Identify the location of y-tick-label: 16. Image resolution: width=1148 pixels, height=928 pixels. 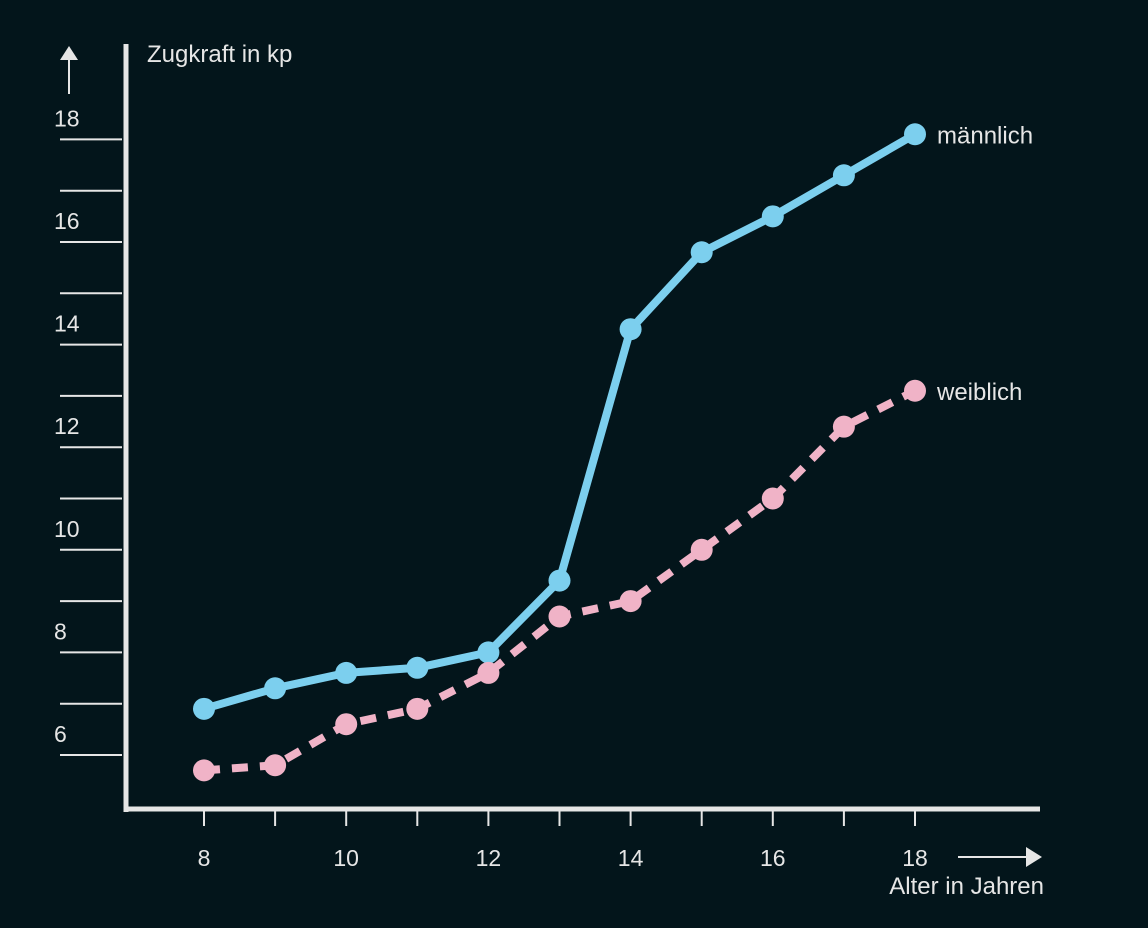
(67, 221).